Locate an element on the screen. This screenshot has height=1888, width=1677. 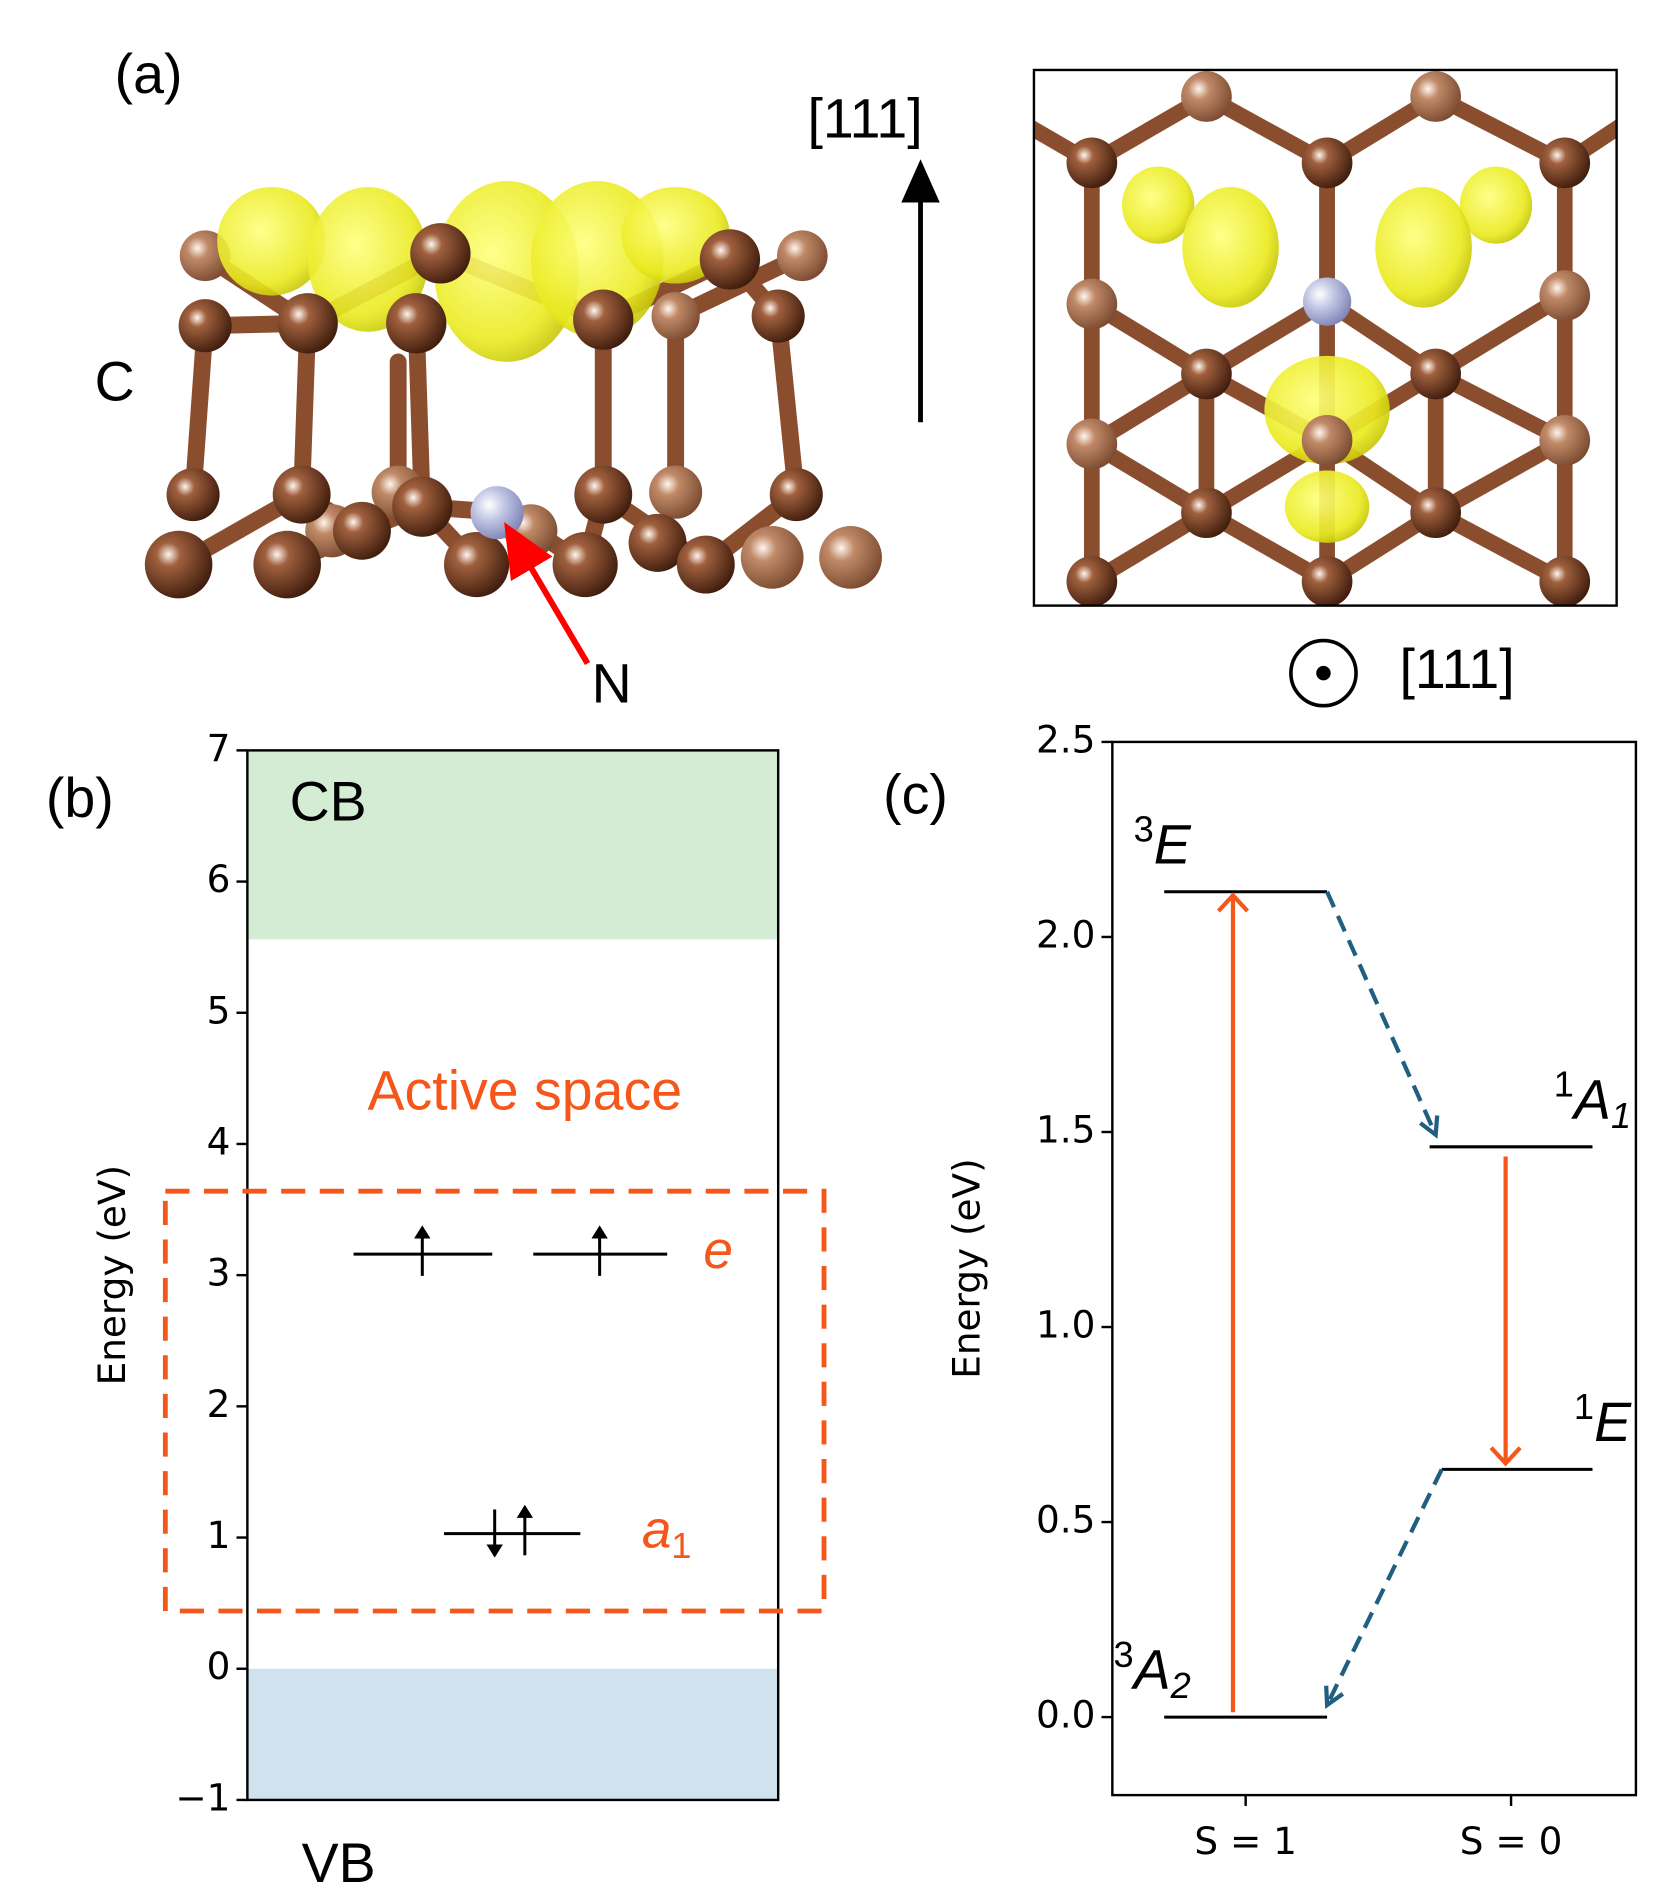
side-view is located at coordinates (513, 389).